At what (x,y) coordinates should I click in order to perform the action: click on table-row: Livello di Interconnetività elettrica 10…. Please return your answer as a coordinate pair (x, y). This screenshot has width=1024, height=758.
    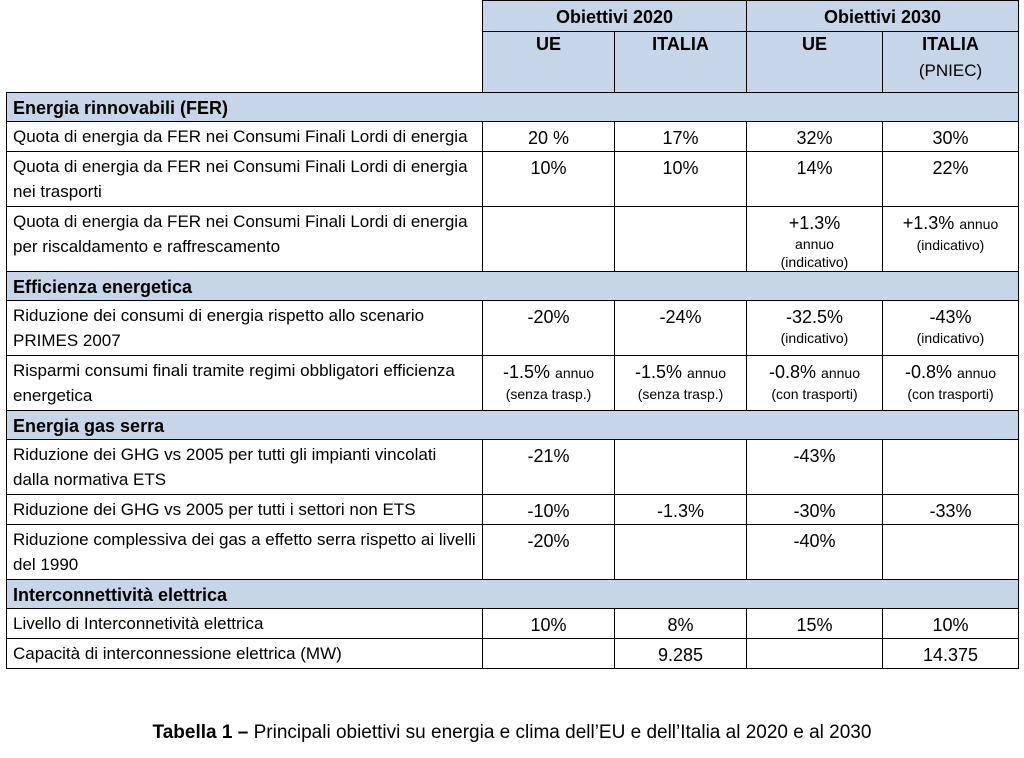
    Looking at the image, I should click on (512, 623).